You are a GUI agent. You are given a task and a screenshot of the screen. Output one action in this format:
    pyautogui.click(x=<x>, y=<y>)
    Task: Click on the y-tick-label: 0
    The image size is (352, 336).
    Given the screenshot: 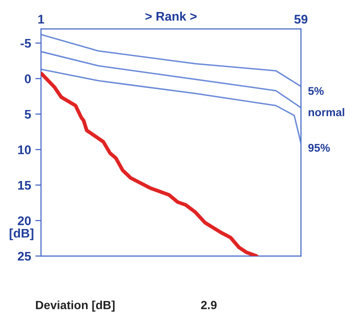 What is the action you would take?
    pyautogui.click(x=27, y=79)
    